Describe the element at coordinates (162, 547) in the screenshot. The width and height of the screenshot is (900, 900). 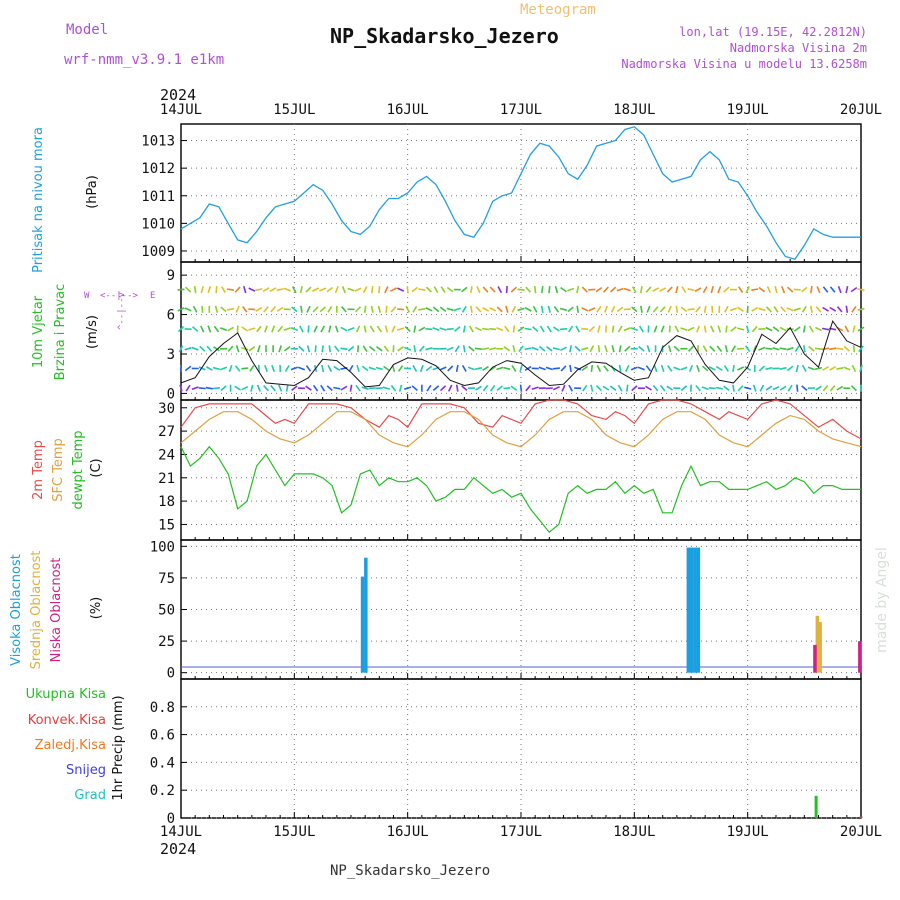
I see `y-tick-label: 100` at that location.